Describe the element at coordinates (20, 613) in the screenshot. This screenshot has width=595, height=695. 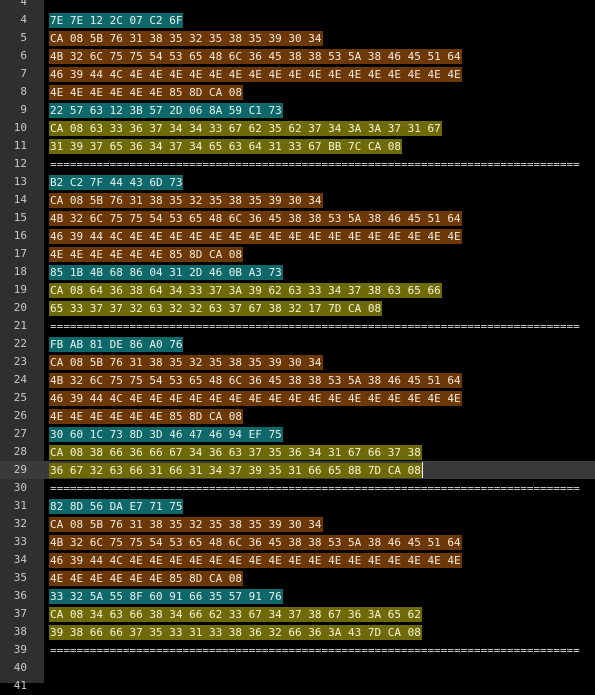
I see `line-number: 37` at that location.